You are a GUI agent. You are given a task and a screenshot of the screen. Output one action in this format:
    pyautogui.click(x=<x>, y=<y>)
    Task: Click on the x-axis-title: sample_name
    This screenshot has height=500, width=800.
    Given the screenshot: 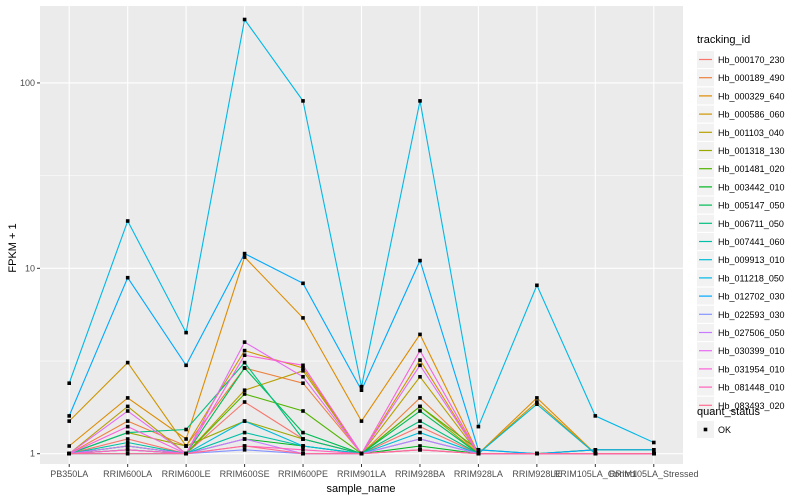 What is the action you would take?
    pyautogui.click(x=360, y=489)
    